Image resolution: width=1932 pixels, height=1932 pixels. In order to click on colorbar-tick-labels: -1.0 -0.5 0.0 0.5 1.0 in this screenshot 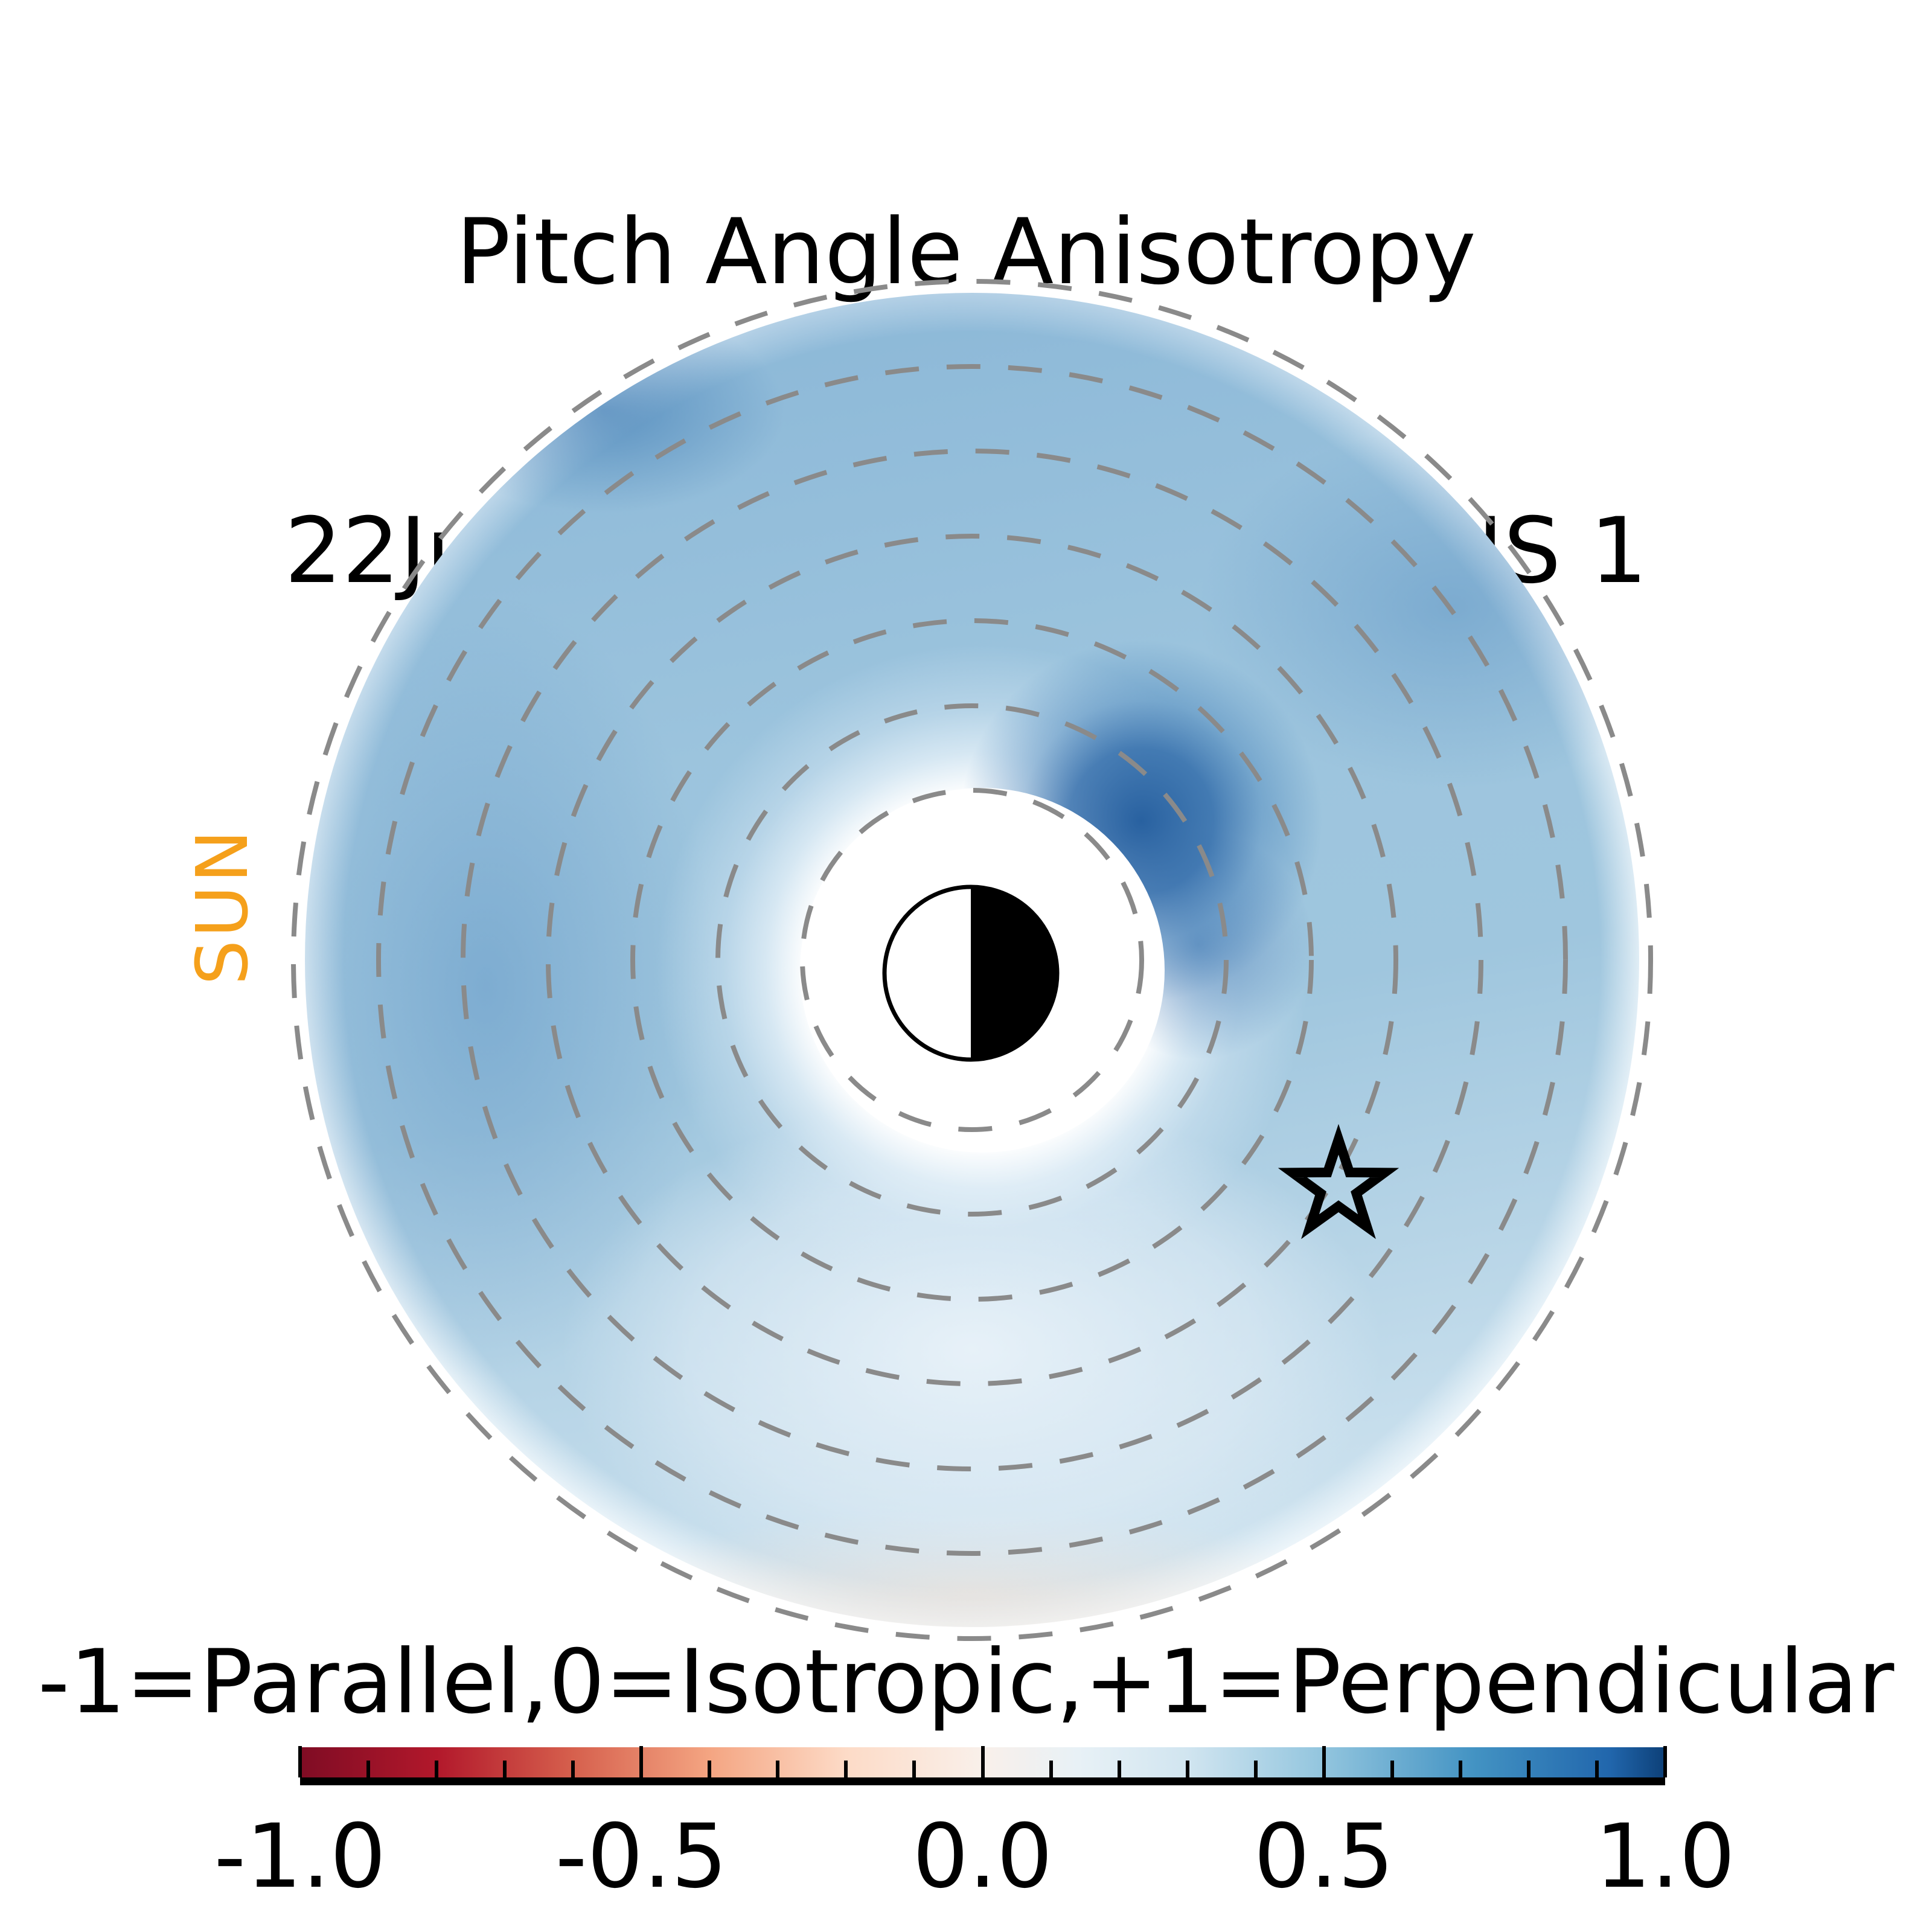, I will do `click(975, 1856)`.